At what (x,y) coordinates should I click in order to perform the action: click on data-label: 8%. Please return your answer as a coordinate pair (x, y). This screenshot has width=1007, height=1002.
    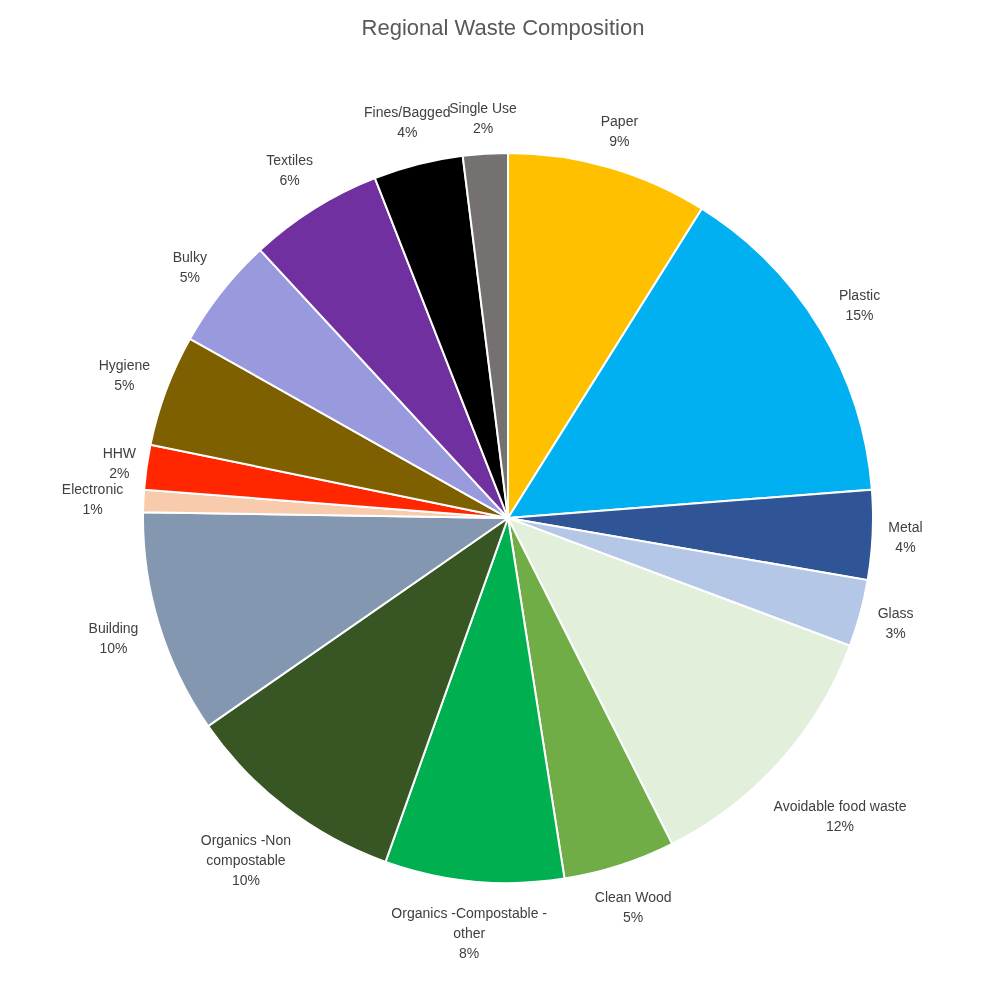
    Looking at the image, I should click on (469, 952).